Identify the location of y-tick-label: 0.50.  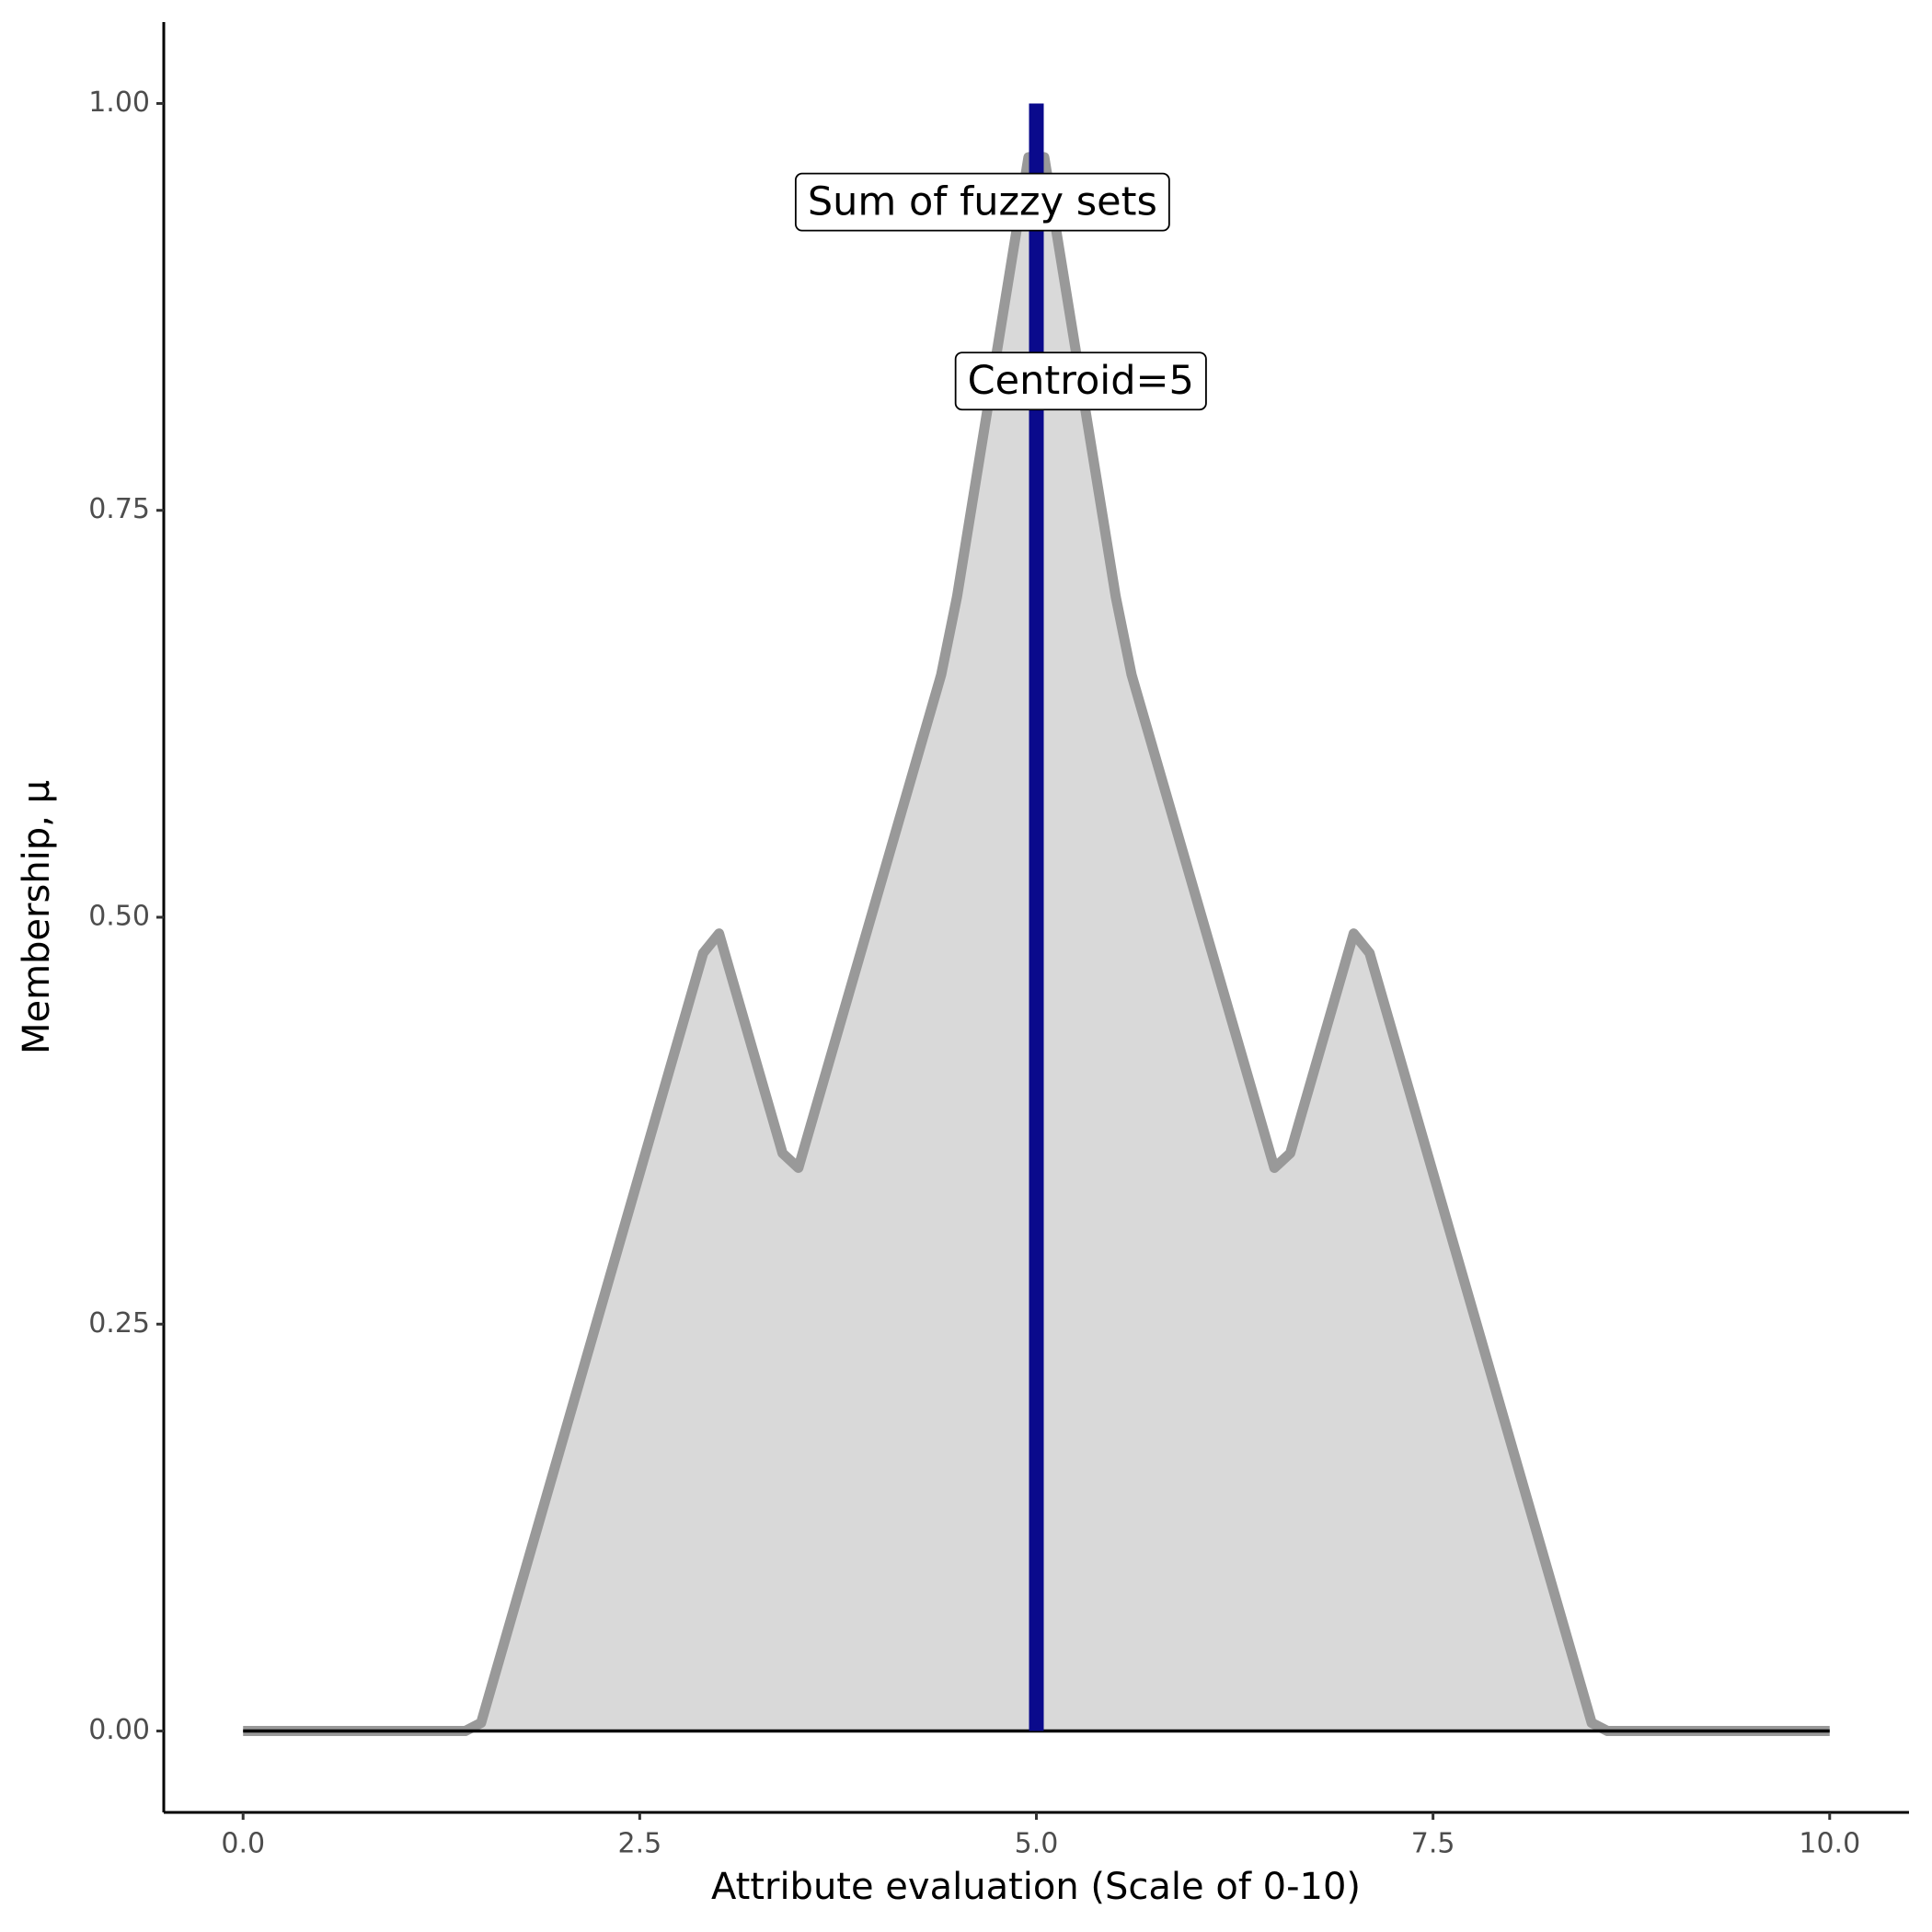
(119, 917).